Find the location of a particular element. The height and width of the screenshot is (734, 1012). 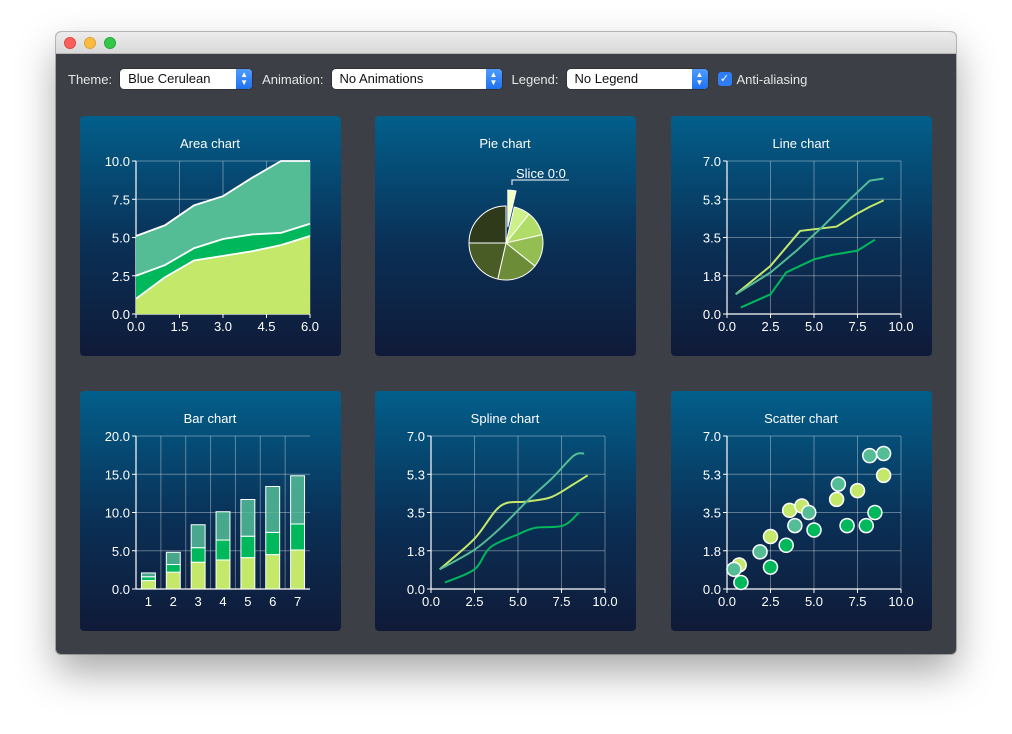

minimize-window-button is located at coordinates (90, 43).